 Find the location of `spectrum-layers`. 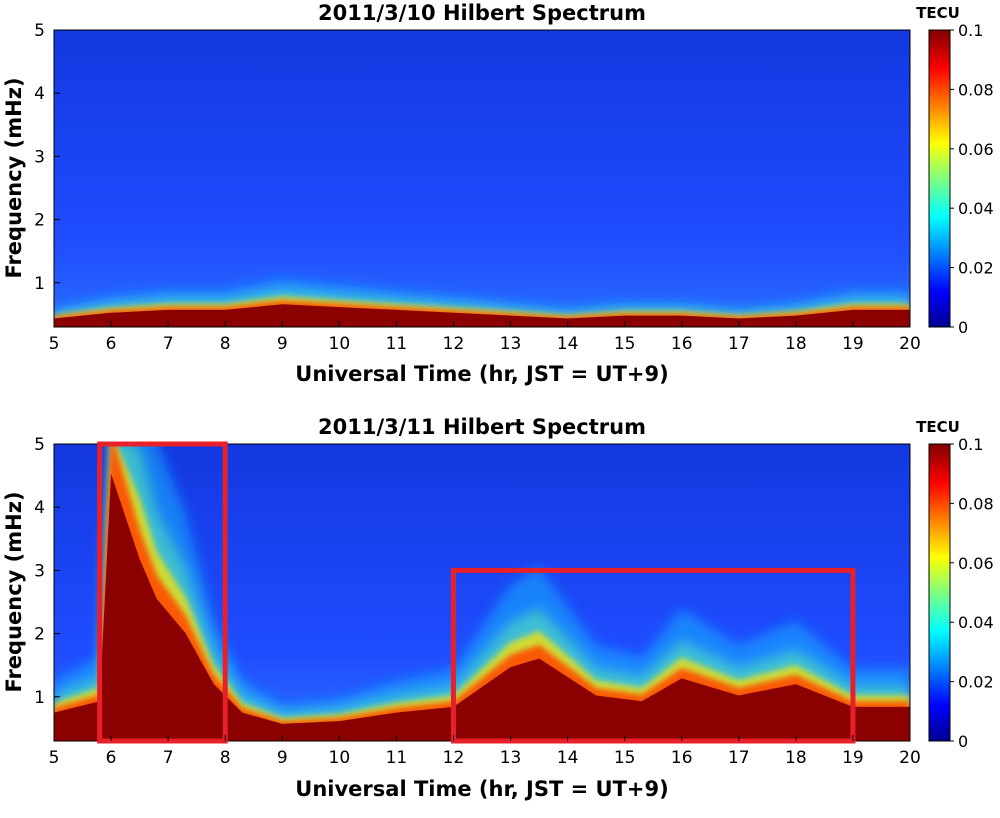

spectrum-layers is located at coordinates (482, 303).